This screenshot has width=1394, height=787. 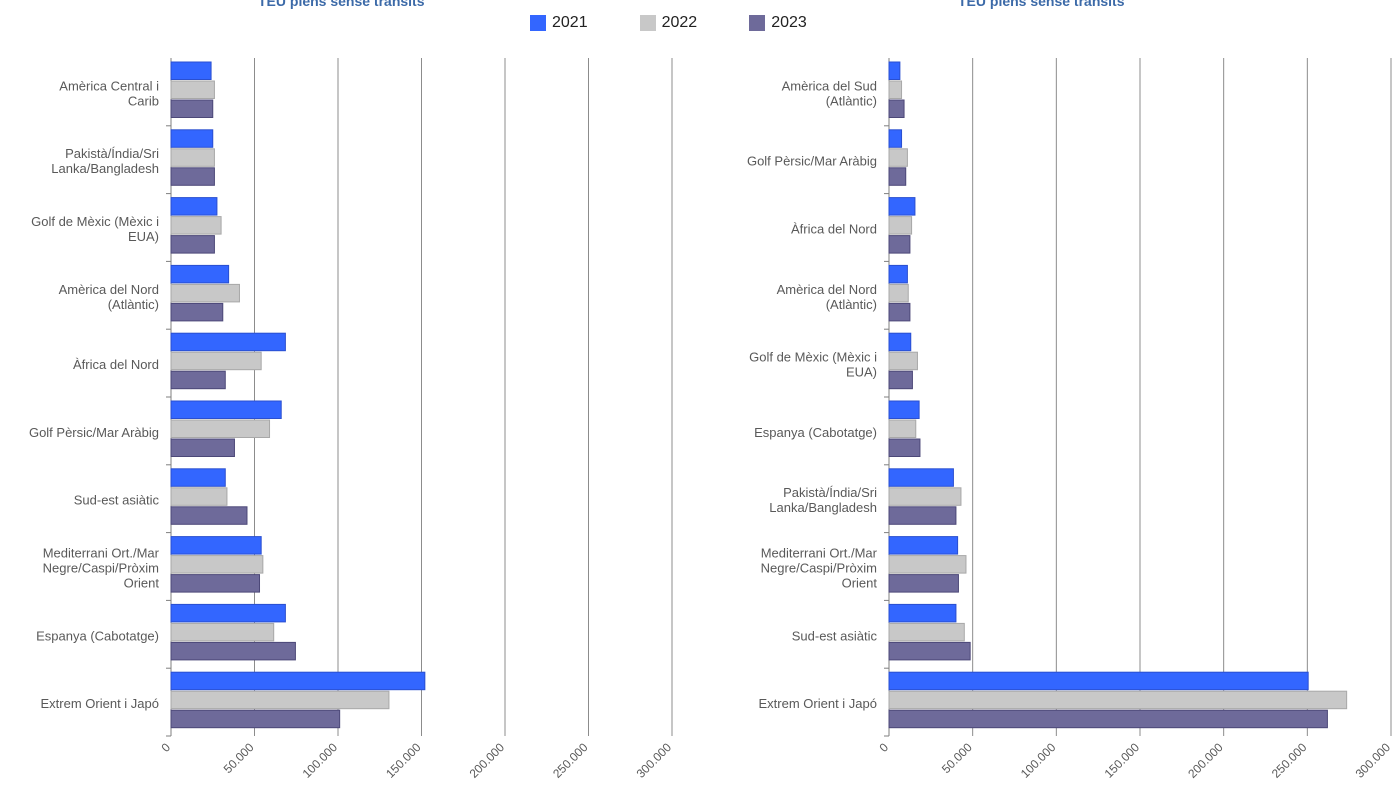 What do you see at coordinates (957, 758) in the screenshot?
I see `right-x-tick-label: 50.000` at bounding box center [957, 758].